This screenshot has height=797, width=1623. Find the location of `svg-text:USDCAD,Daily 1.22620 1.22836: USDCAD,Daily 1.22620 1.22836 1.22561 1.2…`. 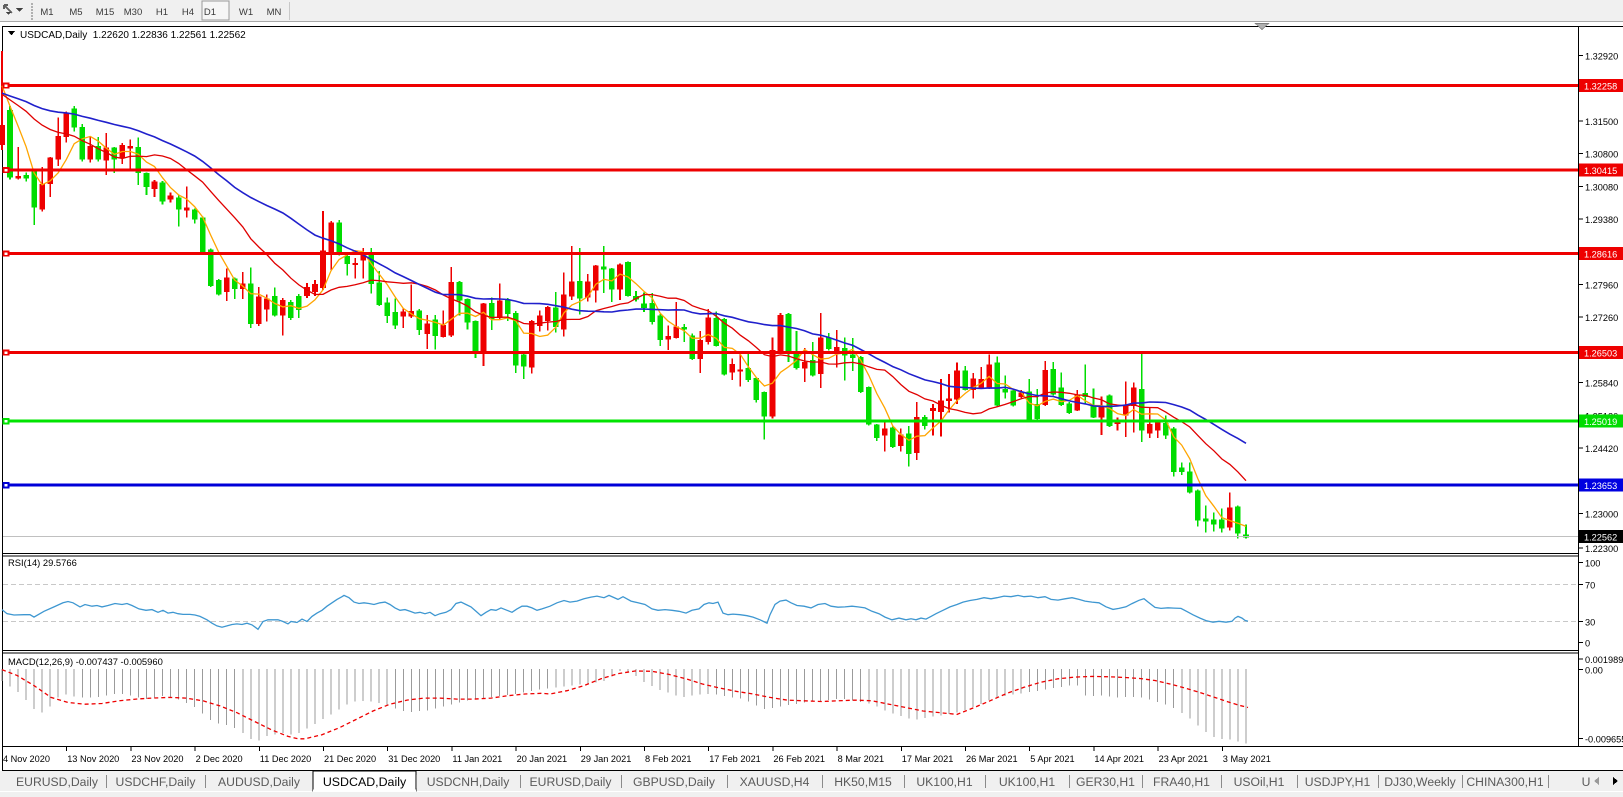

svg-text:USDCAD,Daily 1.22620 1.22836: USDCAD,Daily 1.22620 1.22836 1.22561 1.2… is located at coordinates (133, 35).